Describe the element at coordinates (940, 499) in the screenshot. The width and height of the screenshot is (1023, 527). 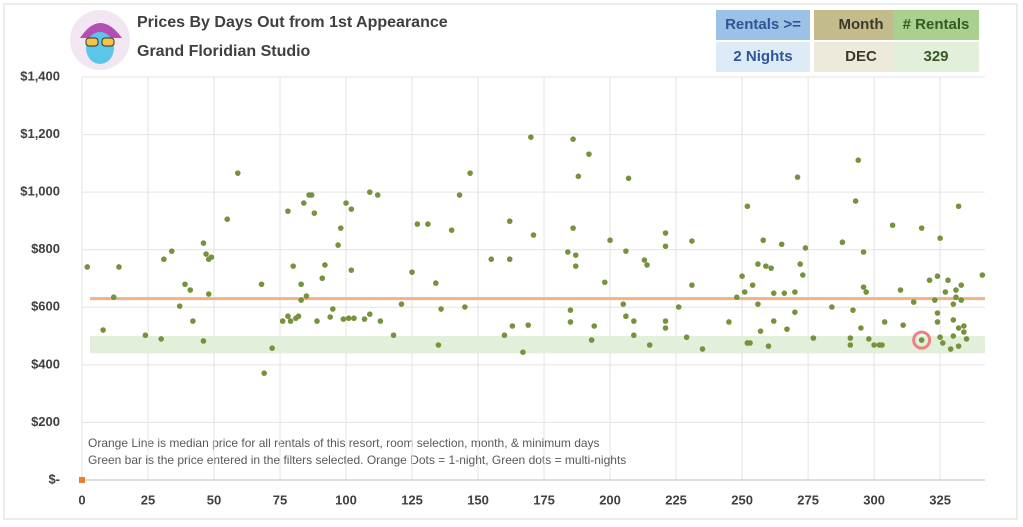
I see `x-tick-label: 325` at that location.